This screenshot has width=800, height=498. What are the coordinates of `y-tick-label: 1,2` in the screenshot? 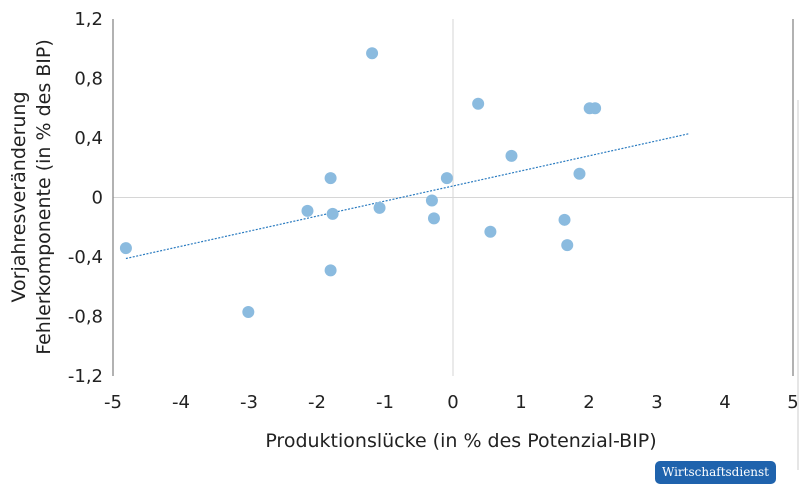 It's located at (88, 19).